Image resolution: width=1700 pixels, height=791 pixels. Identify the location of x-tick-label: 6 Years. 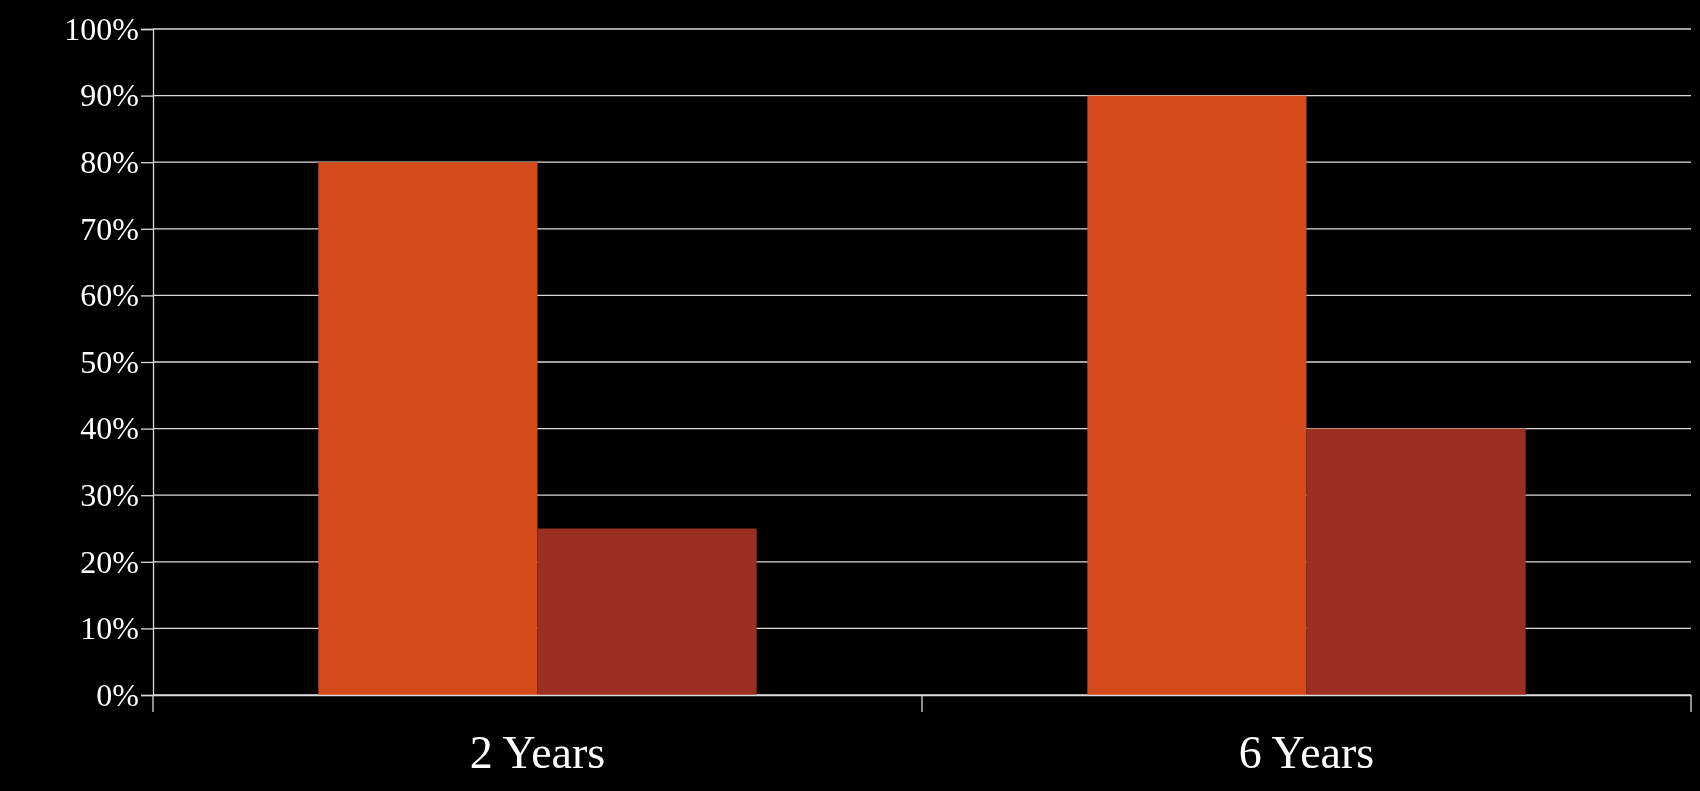
(1306, 752).